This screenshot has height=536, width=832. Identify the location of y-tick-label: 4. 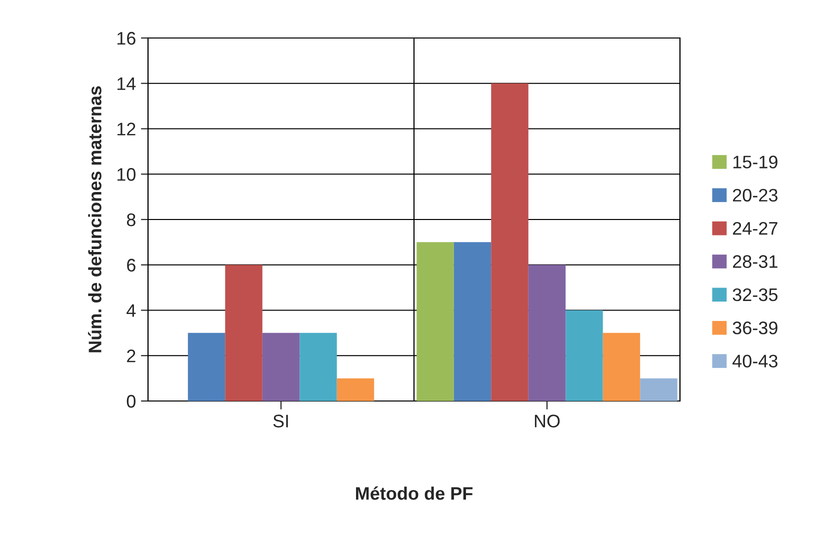
(131, 310).